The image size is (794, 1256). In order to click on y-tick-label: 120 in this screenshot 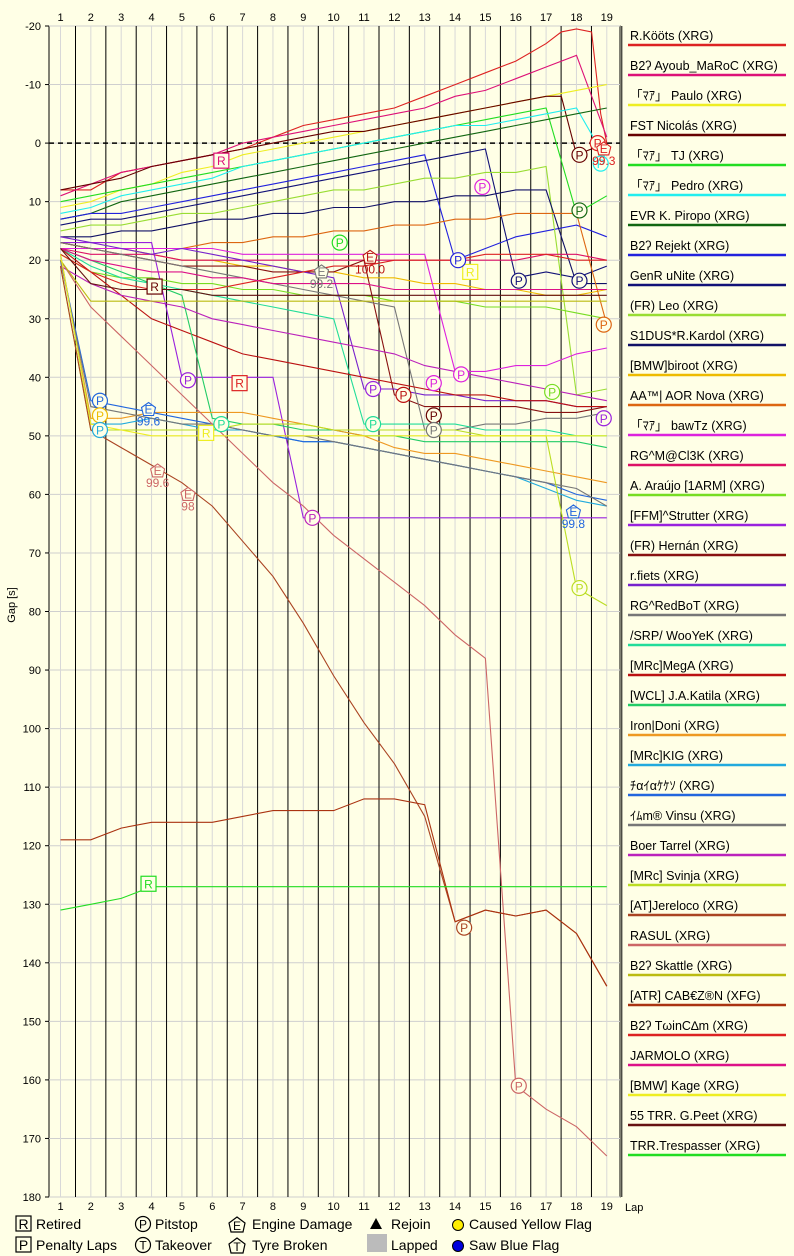, I will do `click(32, 847)`.